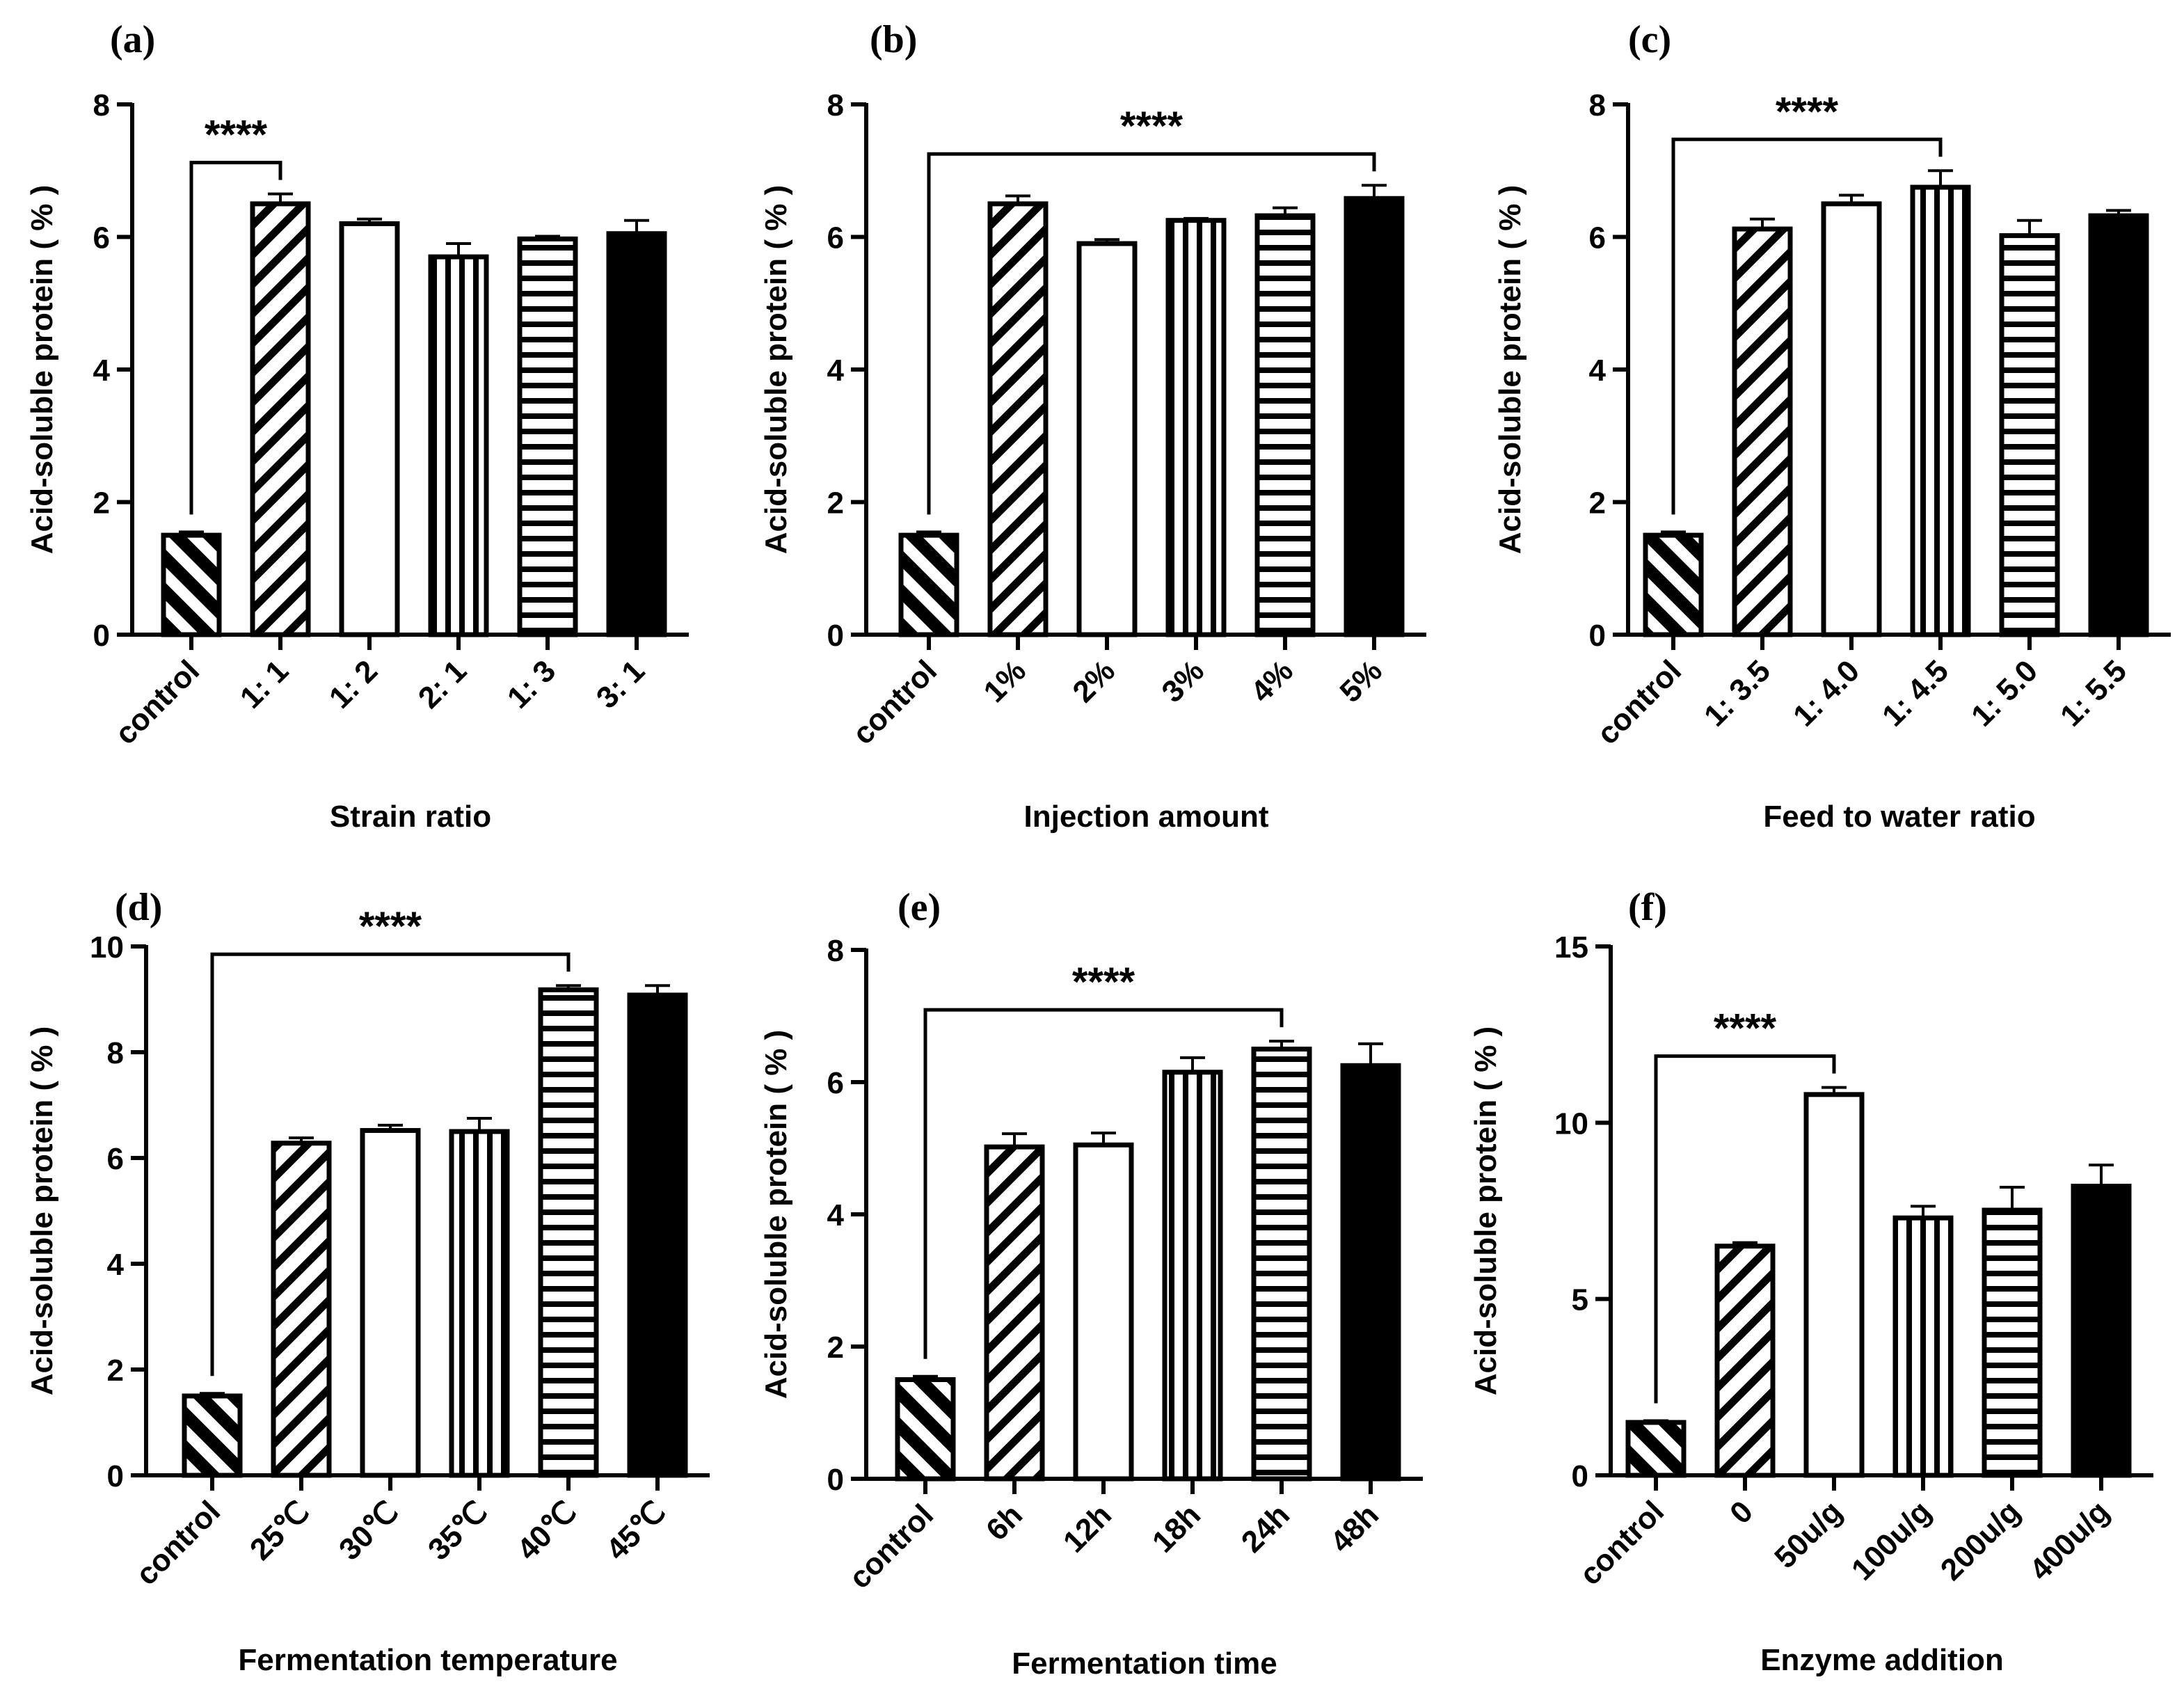 The height and width of the screenshot is (1698, 2184). Describe the element at coordinates (1827, 693) in the screenshot. I see `x-tick-label: 1: 4.0` at that location.